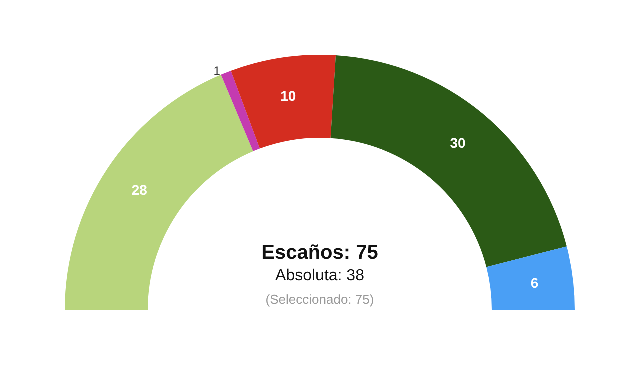 Image resolution: width=640 pixels, height=384 pixels. Describe the element at coordinates (320, 299) in the screenshot. I see `text: (Seleccionado: 75)` at that location.